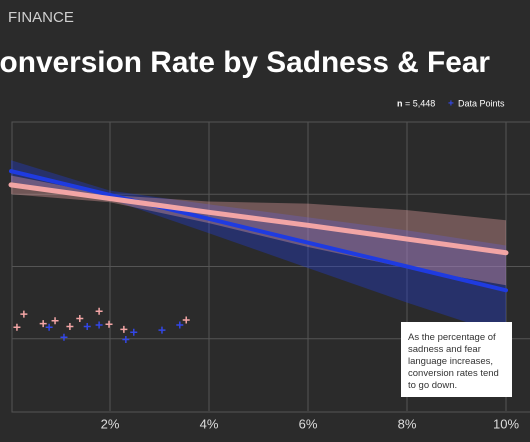  I want to click on x-tick-label: 2%, so click(110, 423).